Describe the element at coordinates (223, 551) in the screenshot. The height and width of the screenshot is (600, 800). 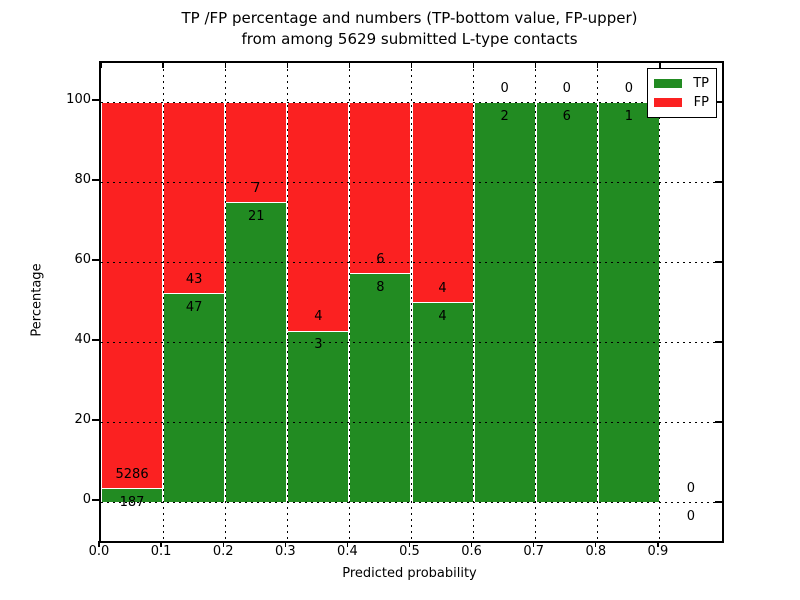
I see `x-tick-label: 0.2` at that location.